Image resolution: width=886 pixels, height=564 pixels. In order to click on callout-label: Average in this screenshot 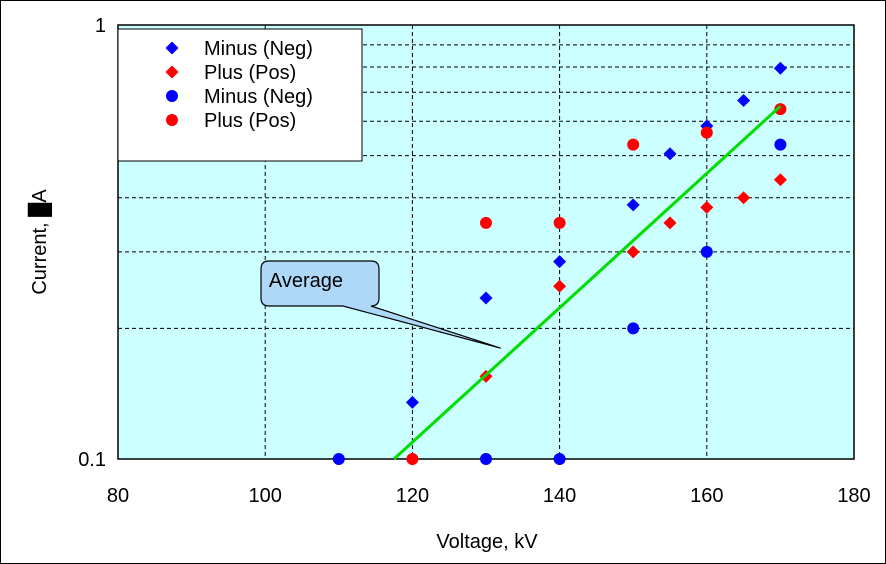, I will do `click(306, 281)`.